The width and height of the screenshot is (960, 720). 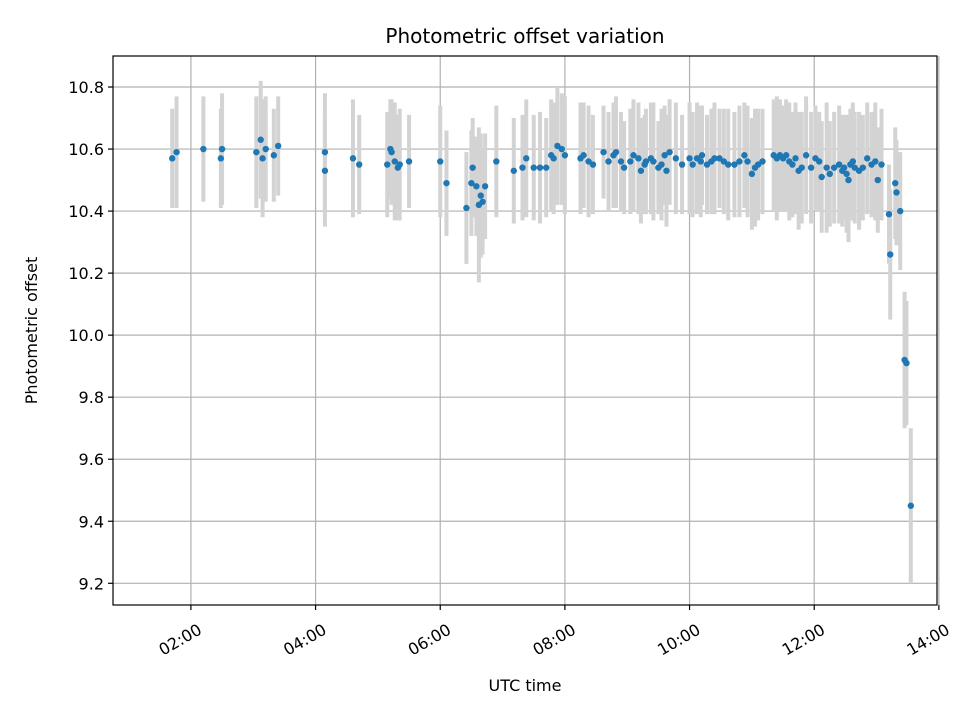 I want to click on x-tick-label: 10:00, so click(x=678, y=640).